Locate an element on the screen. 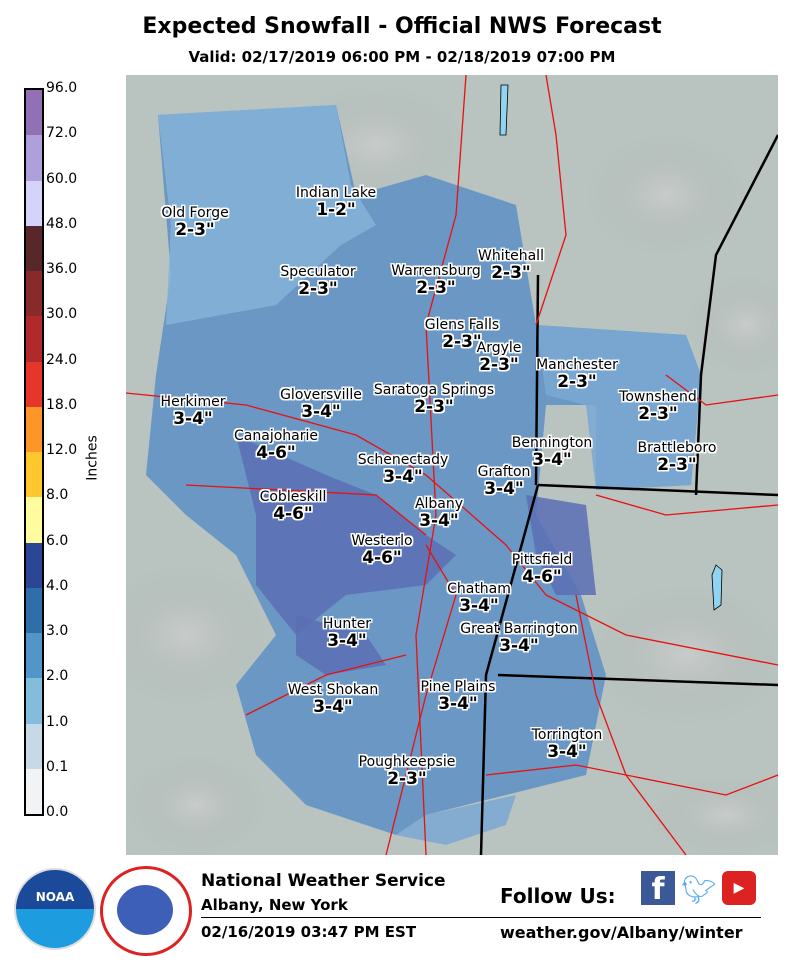 The height and width of the screenshot is (980, 804). place-label: Speculator 2-3" is located at coordinates (317, 281).